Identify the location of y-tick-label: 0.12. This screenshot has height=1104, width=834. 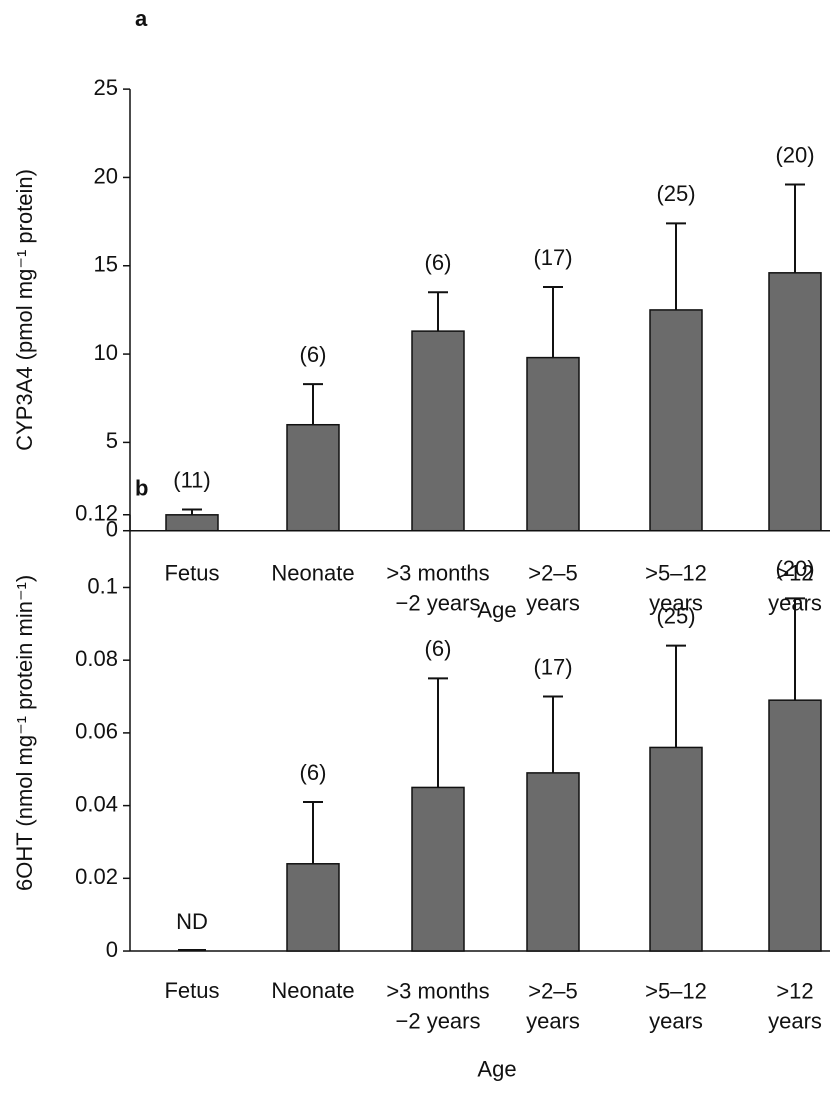
(96, 513).